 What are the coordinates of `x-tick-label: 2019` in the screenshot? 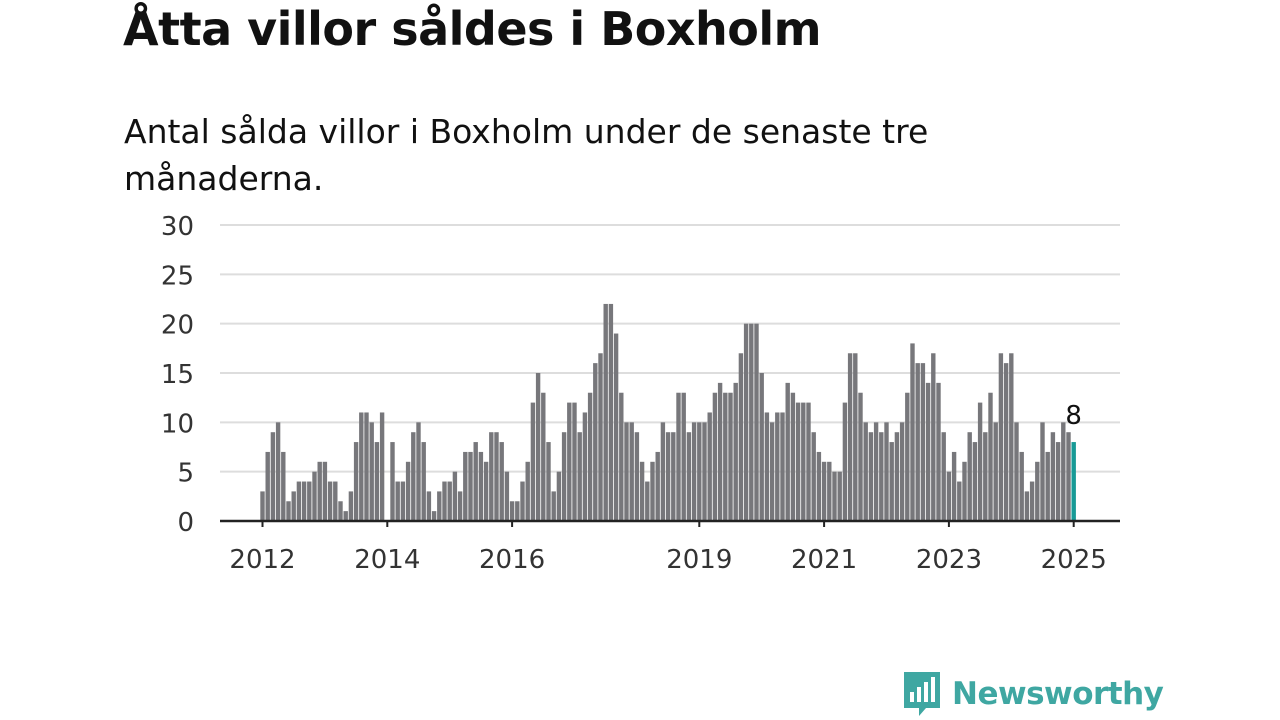 It's located at (699, 560).